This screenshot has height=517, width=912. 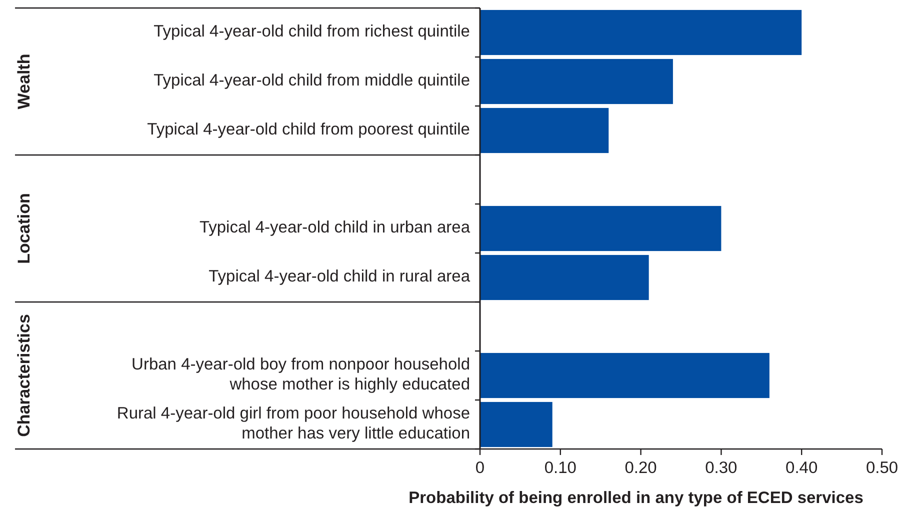 I want to click on y-tick-label: Rural 4-year-old girl from poor household whose mother has very little education, so click(x=293, y=423).